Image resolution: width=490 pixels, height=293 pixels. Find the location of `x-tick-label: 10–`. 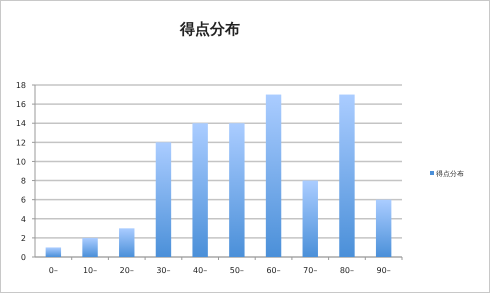

x-tick-label: 10– is located at coordinates (90, 270).